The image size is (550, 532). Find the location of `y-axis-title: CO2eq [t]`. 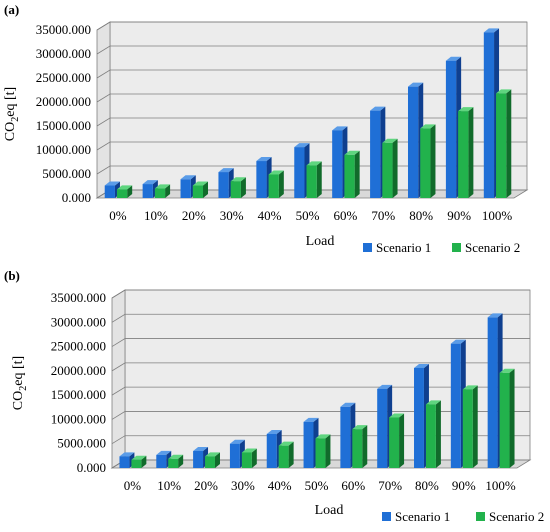

y-axis-title: CO2eq [t] is located at coordinates (20, 383).